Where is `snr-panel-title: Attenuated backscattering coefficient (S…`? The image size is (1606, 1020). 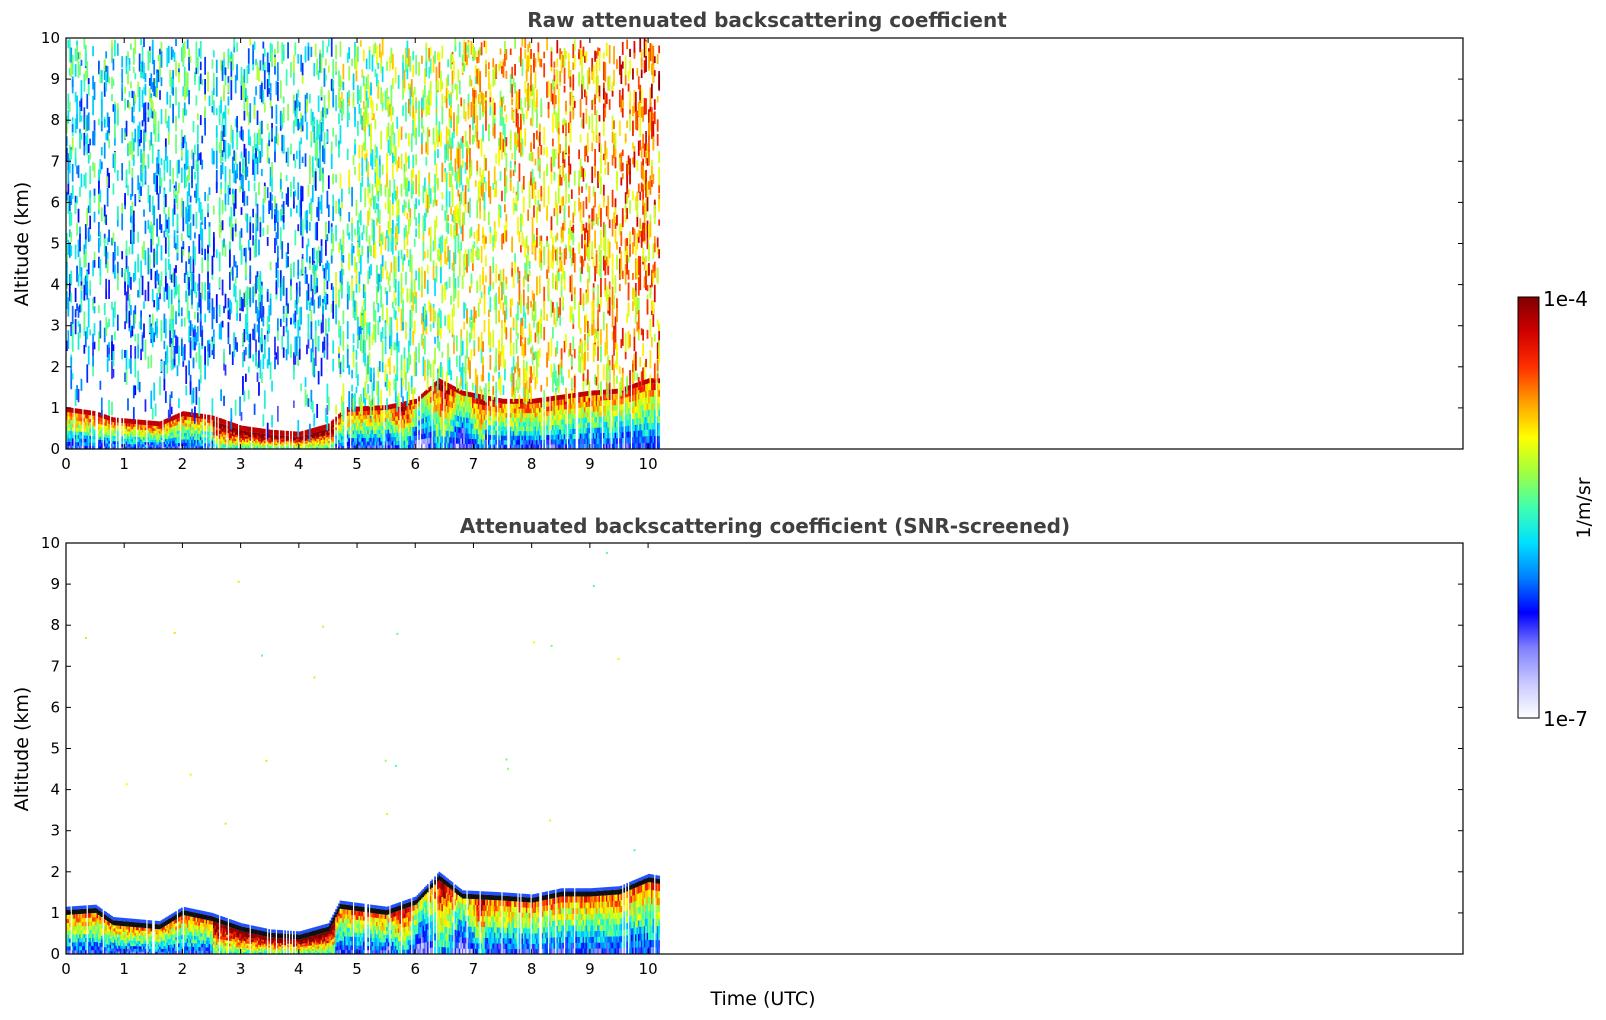
snr-panel-title: Attenuated backscattering coefficient (S… is located at coordinates (765, 526).